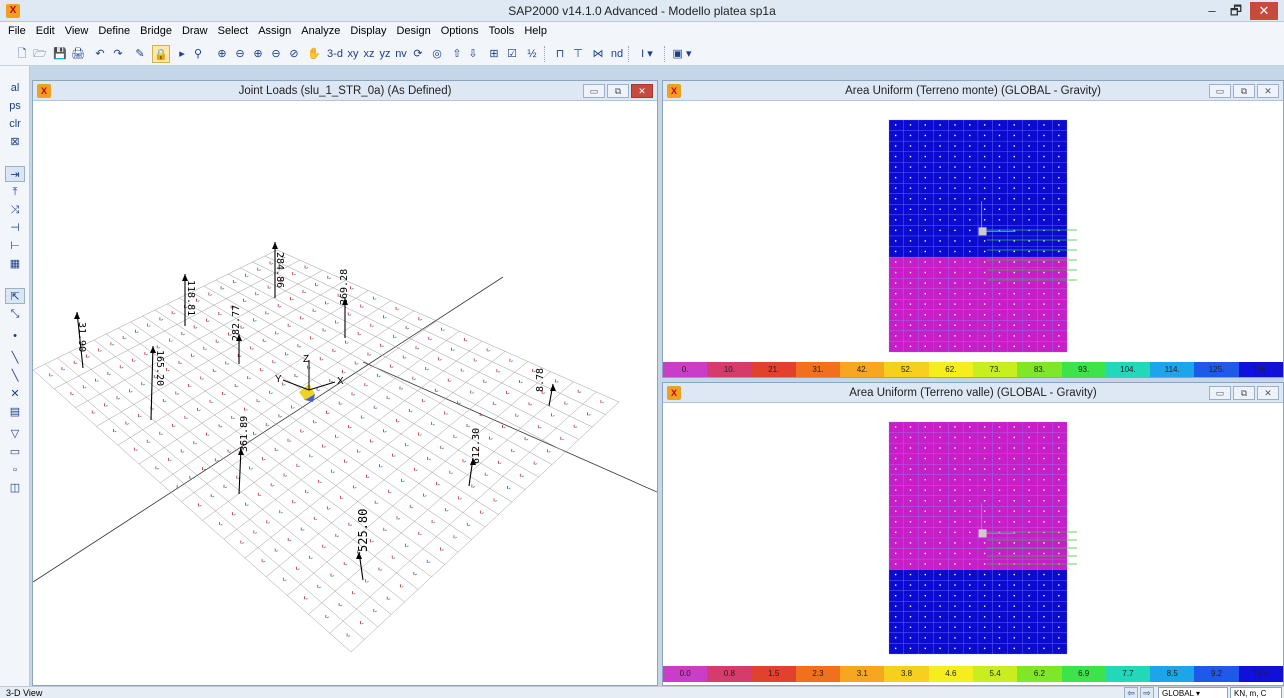 The image size is (1284, 698). Describe the element at coordinates (140, 54) in the screenshot. I see `pencil-icon: ✎` at that location.